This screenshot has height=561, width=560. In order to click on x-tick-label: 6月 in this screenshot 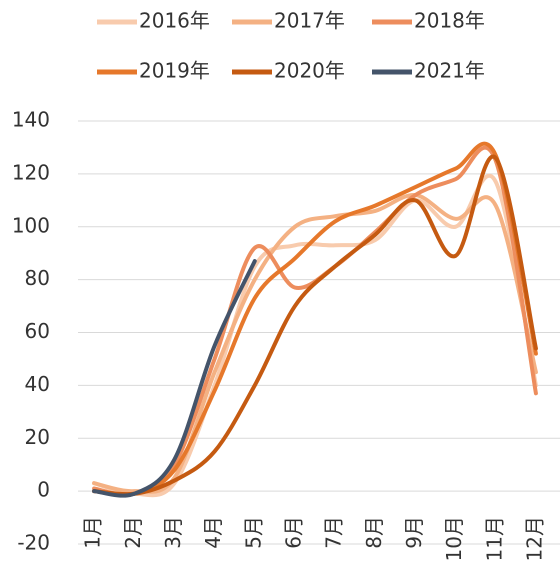, I will do `click(293, 532)`.